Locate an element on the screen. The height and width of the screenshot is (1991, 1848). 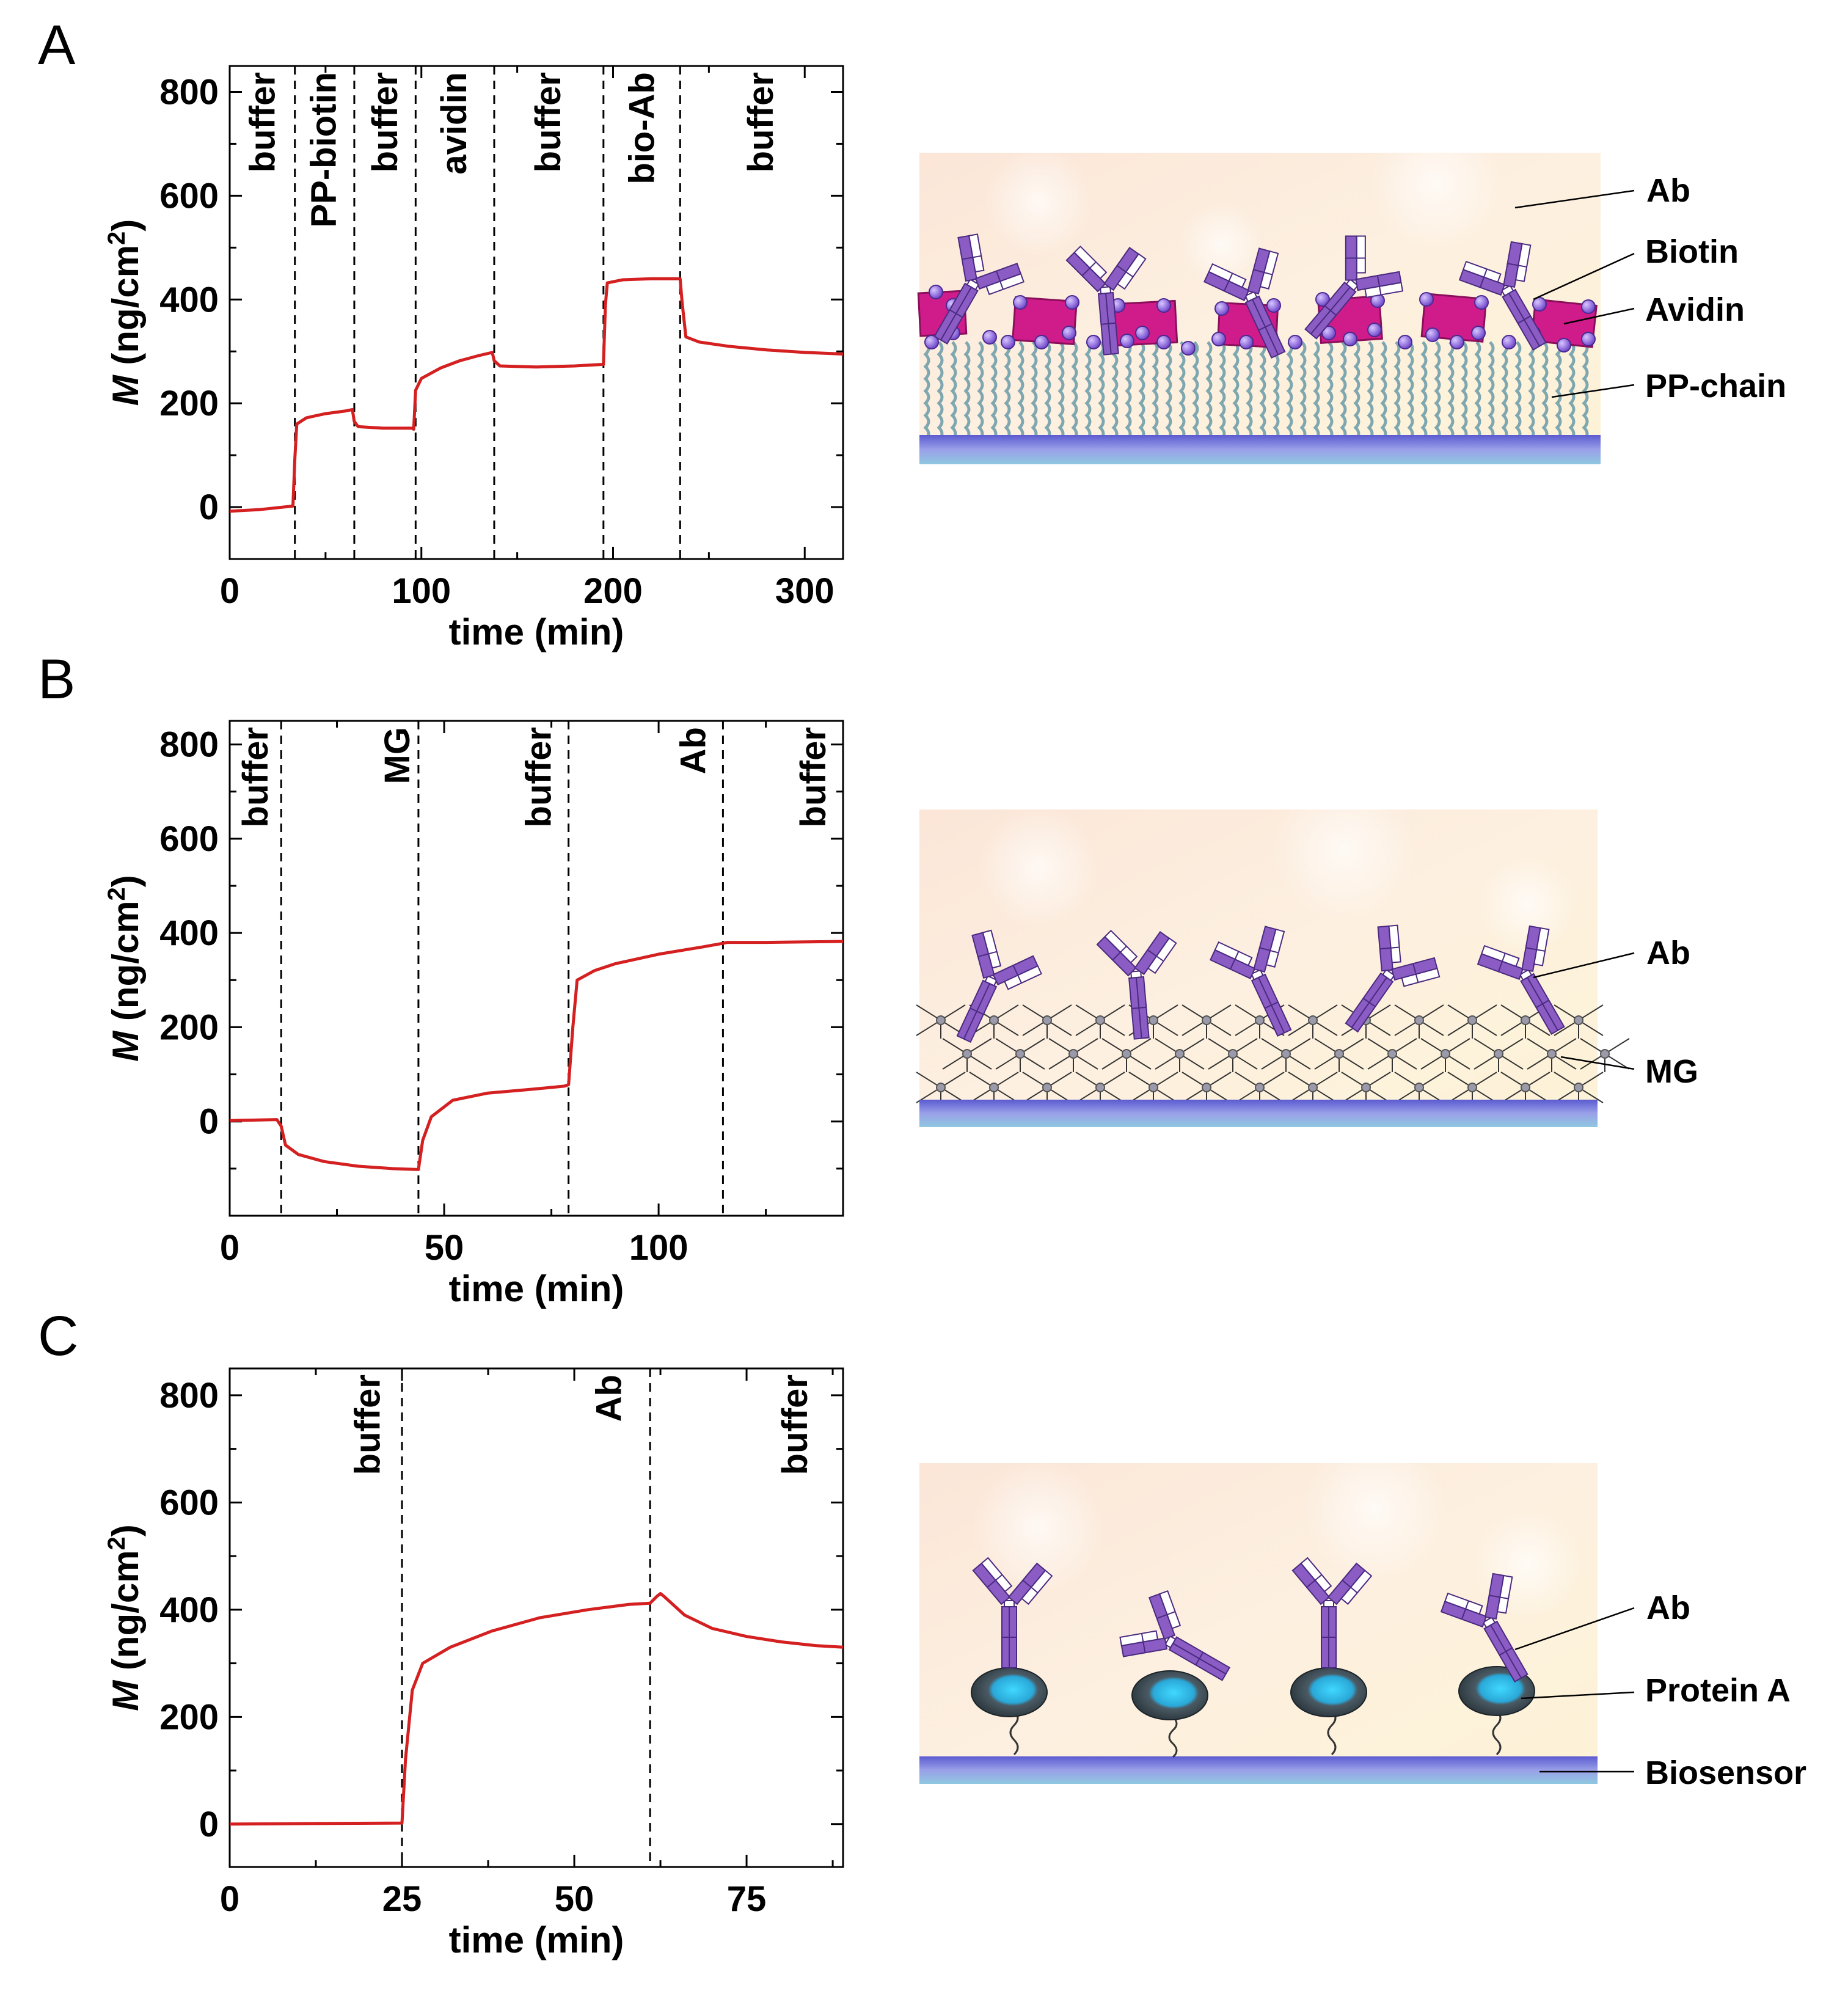
label-mg: MG is located at coordinates (1672, 1071).